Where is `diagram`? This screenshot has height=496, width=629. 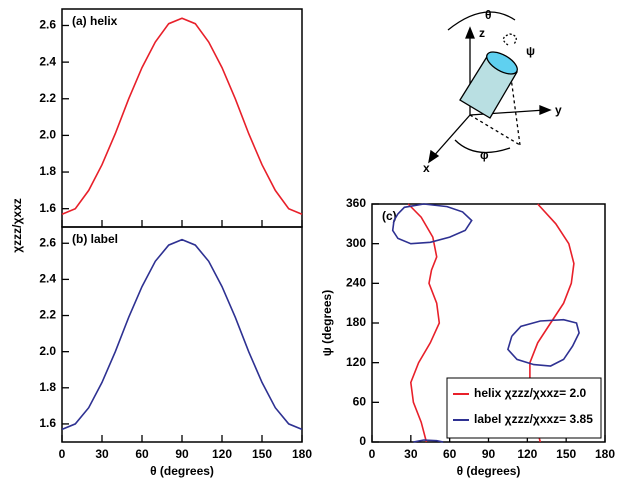
diagram is located at coordinates (490, 87).